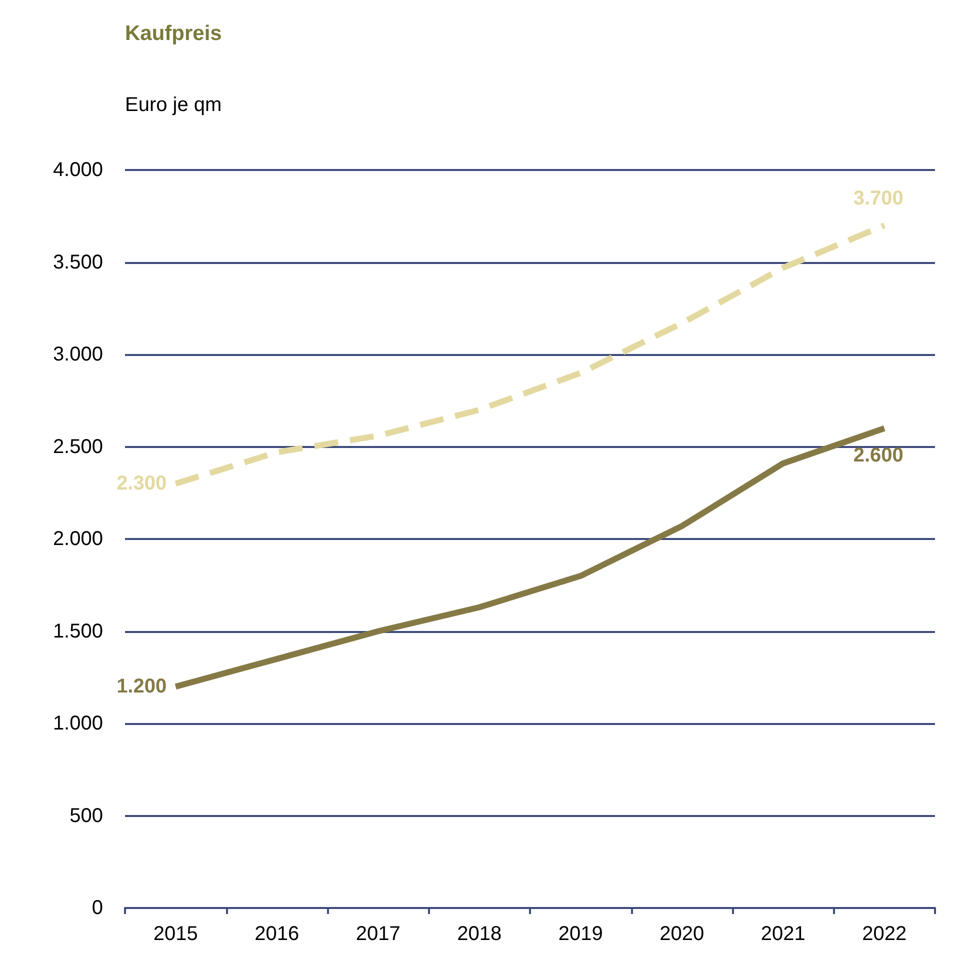 The height and width of the screenshot is (959, 957). Describe the element at coordinates (77, 539) in the screenshot. I see `y-tick-label: 2.000` at that location.